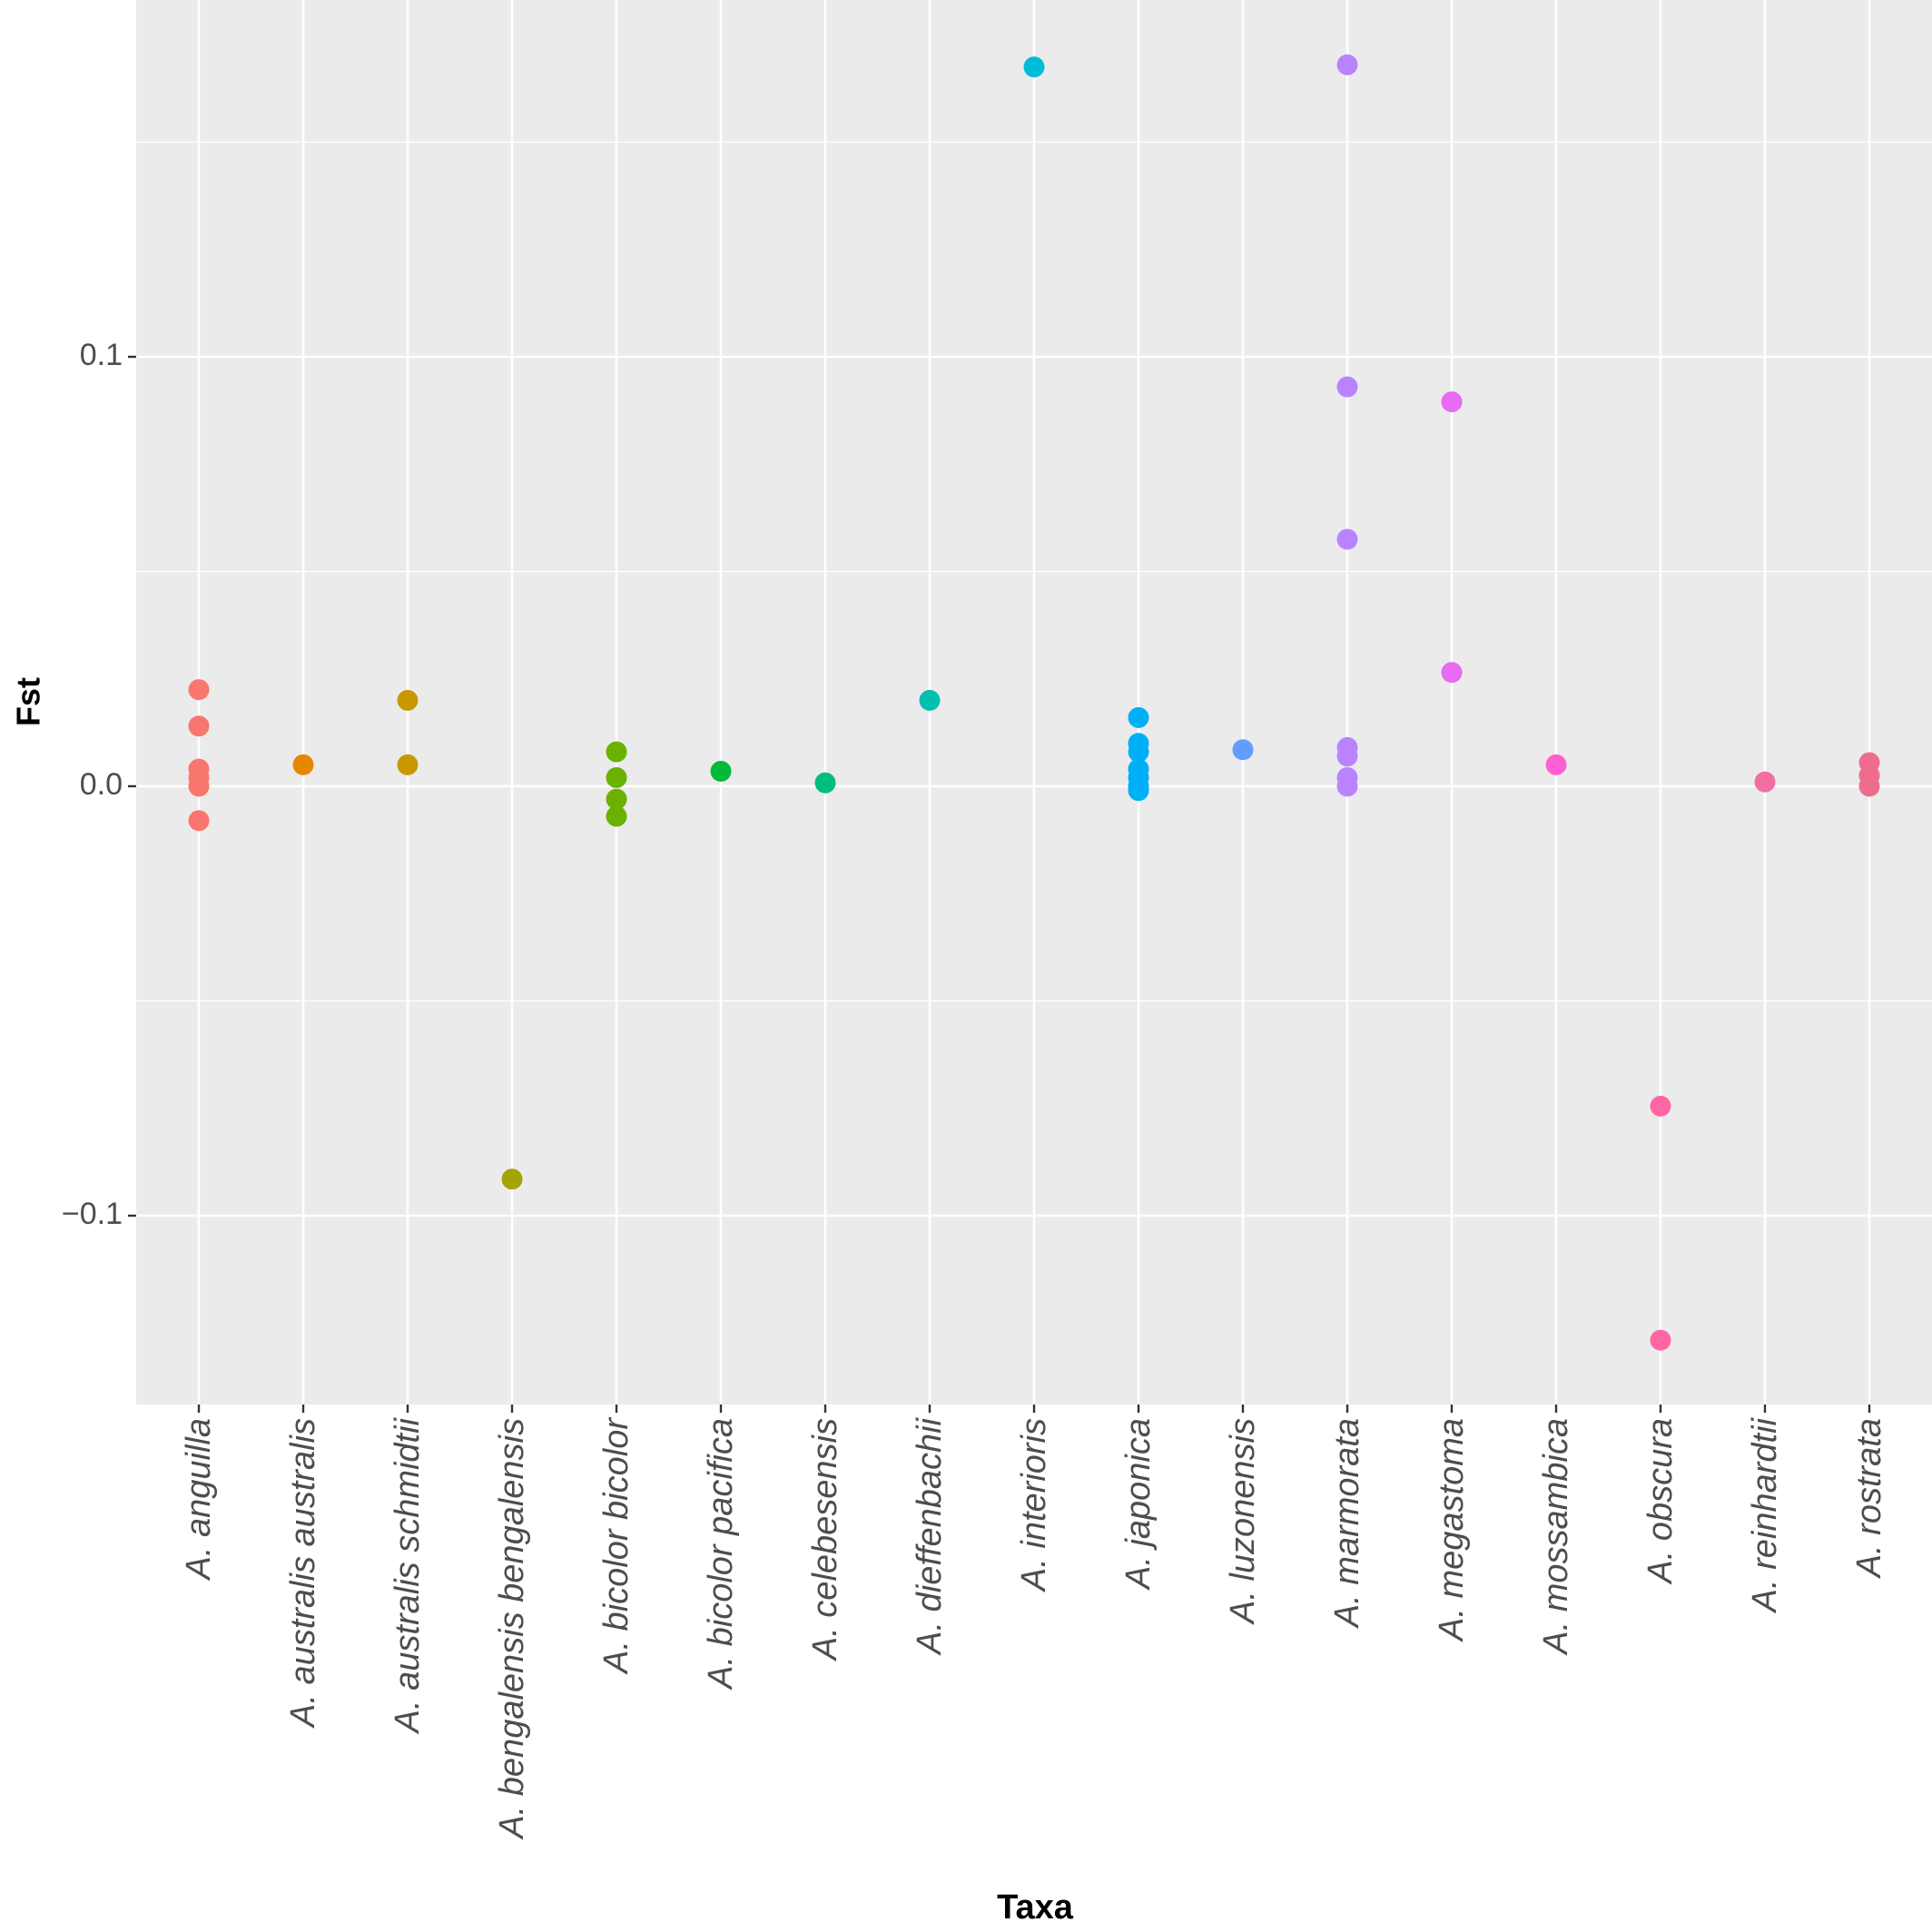 This screenshot has height=1932, width=1932. What do you see at coordinates (1556, 1537) in the screenshot?
I see `x-tick-label: A. mossambica` at bounding box center [1556, 1537].